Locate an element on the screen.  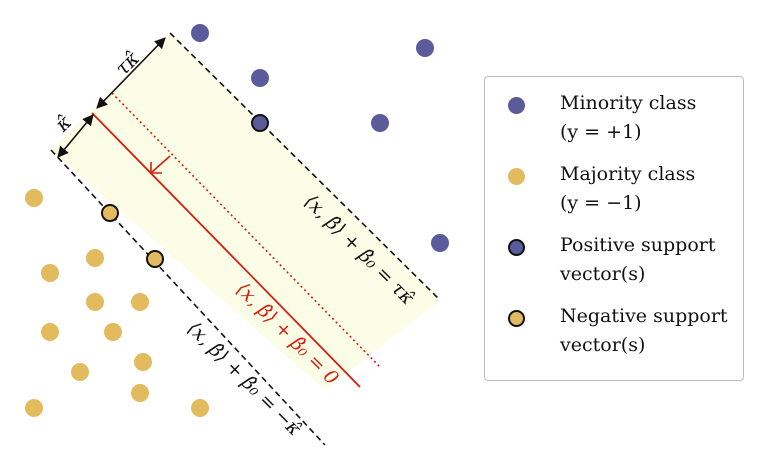
legend-label: Positive support vector(s) is located at coordinates (650, 260).